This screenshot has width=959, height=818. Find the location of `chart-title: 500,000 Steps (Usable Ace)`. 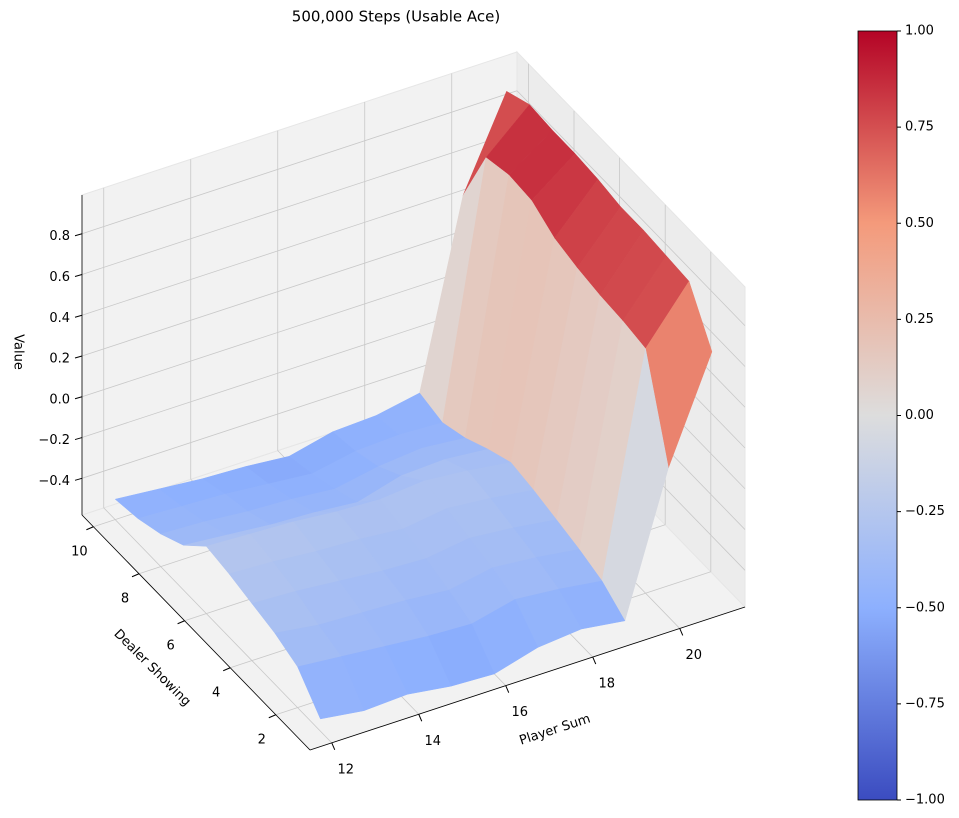

chart-title: 500,000 Steps (Usable Ace) is located at coordinates (396, 17).